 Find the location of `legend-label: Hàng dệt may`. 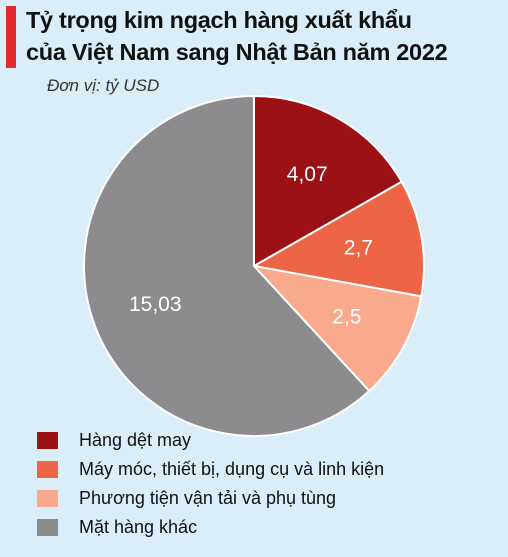

legend-label: Hàng dệt may is located at coordinates (135, 440).